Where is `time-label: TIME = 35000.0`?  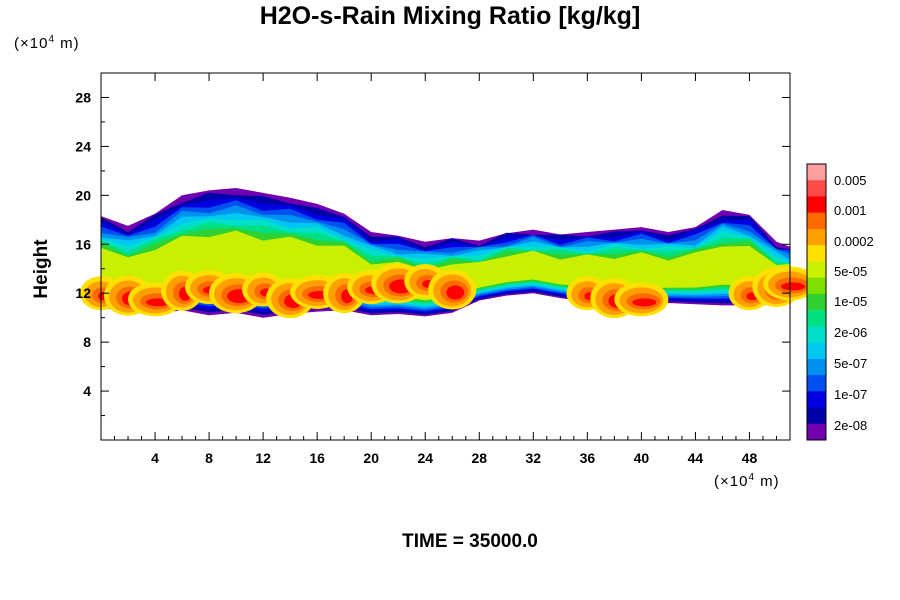 time-label: TIME = 35000.0 is located at coordinates (470, 541).